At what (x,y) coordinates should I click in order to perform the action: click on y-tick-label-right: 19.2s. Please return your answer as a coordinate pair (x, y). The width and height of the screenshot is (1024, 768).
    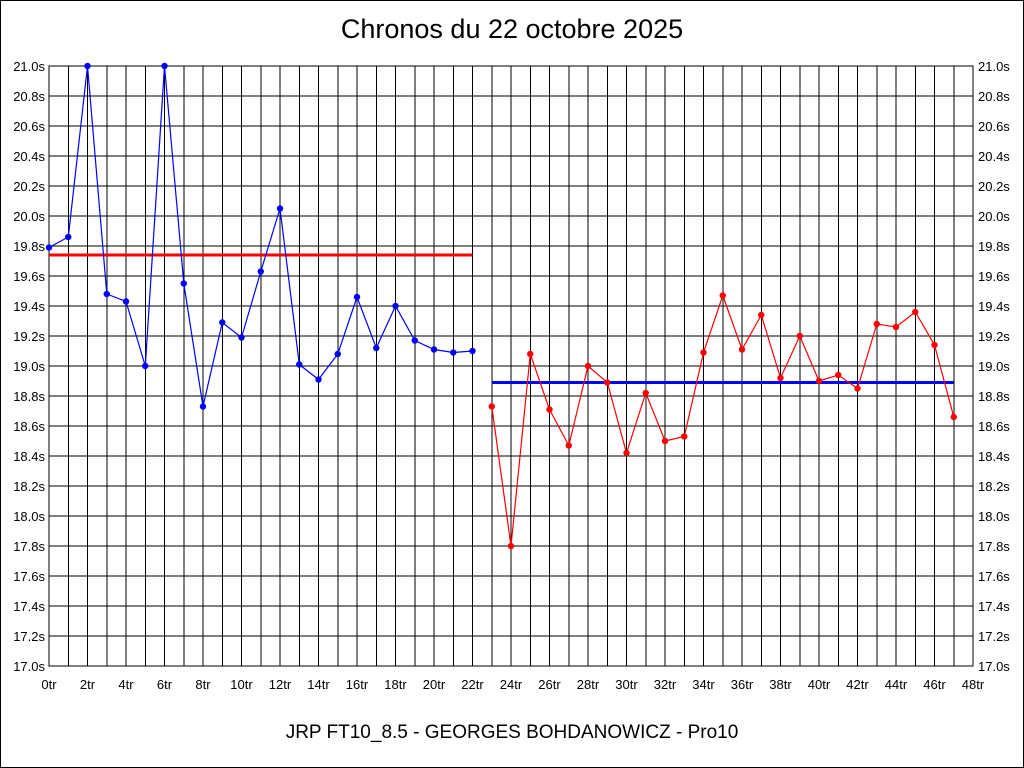
    Looking at the image, I should click on (994, 336).